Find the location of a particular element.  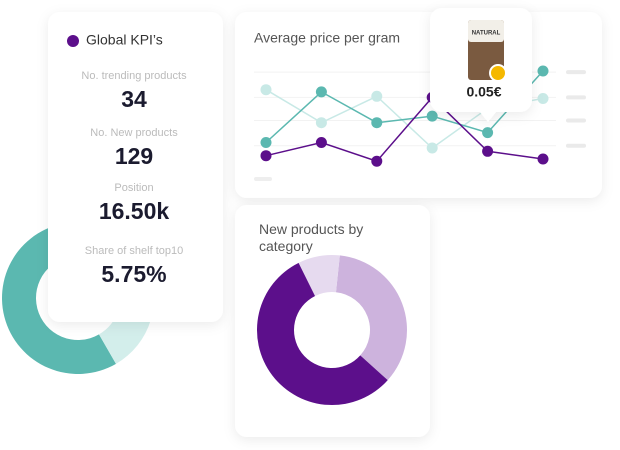

price: 0.05€ is located at coordinates (483, 92).